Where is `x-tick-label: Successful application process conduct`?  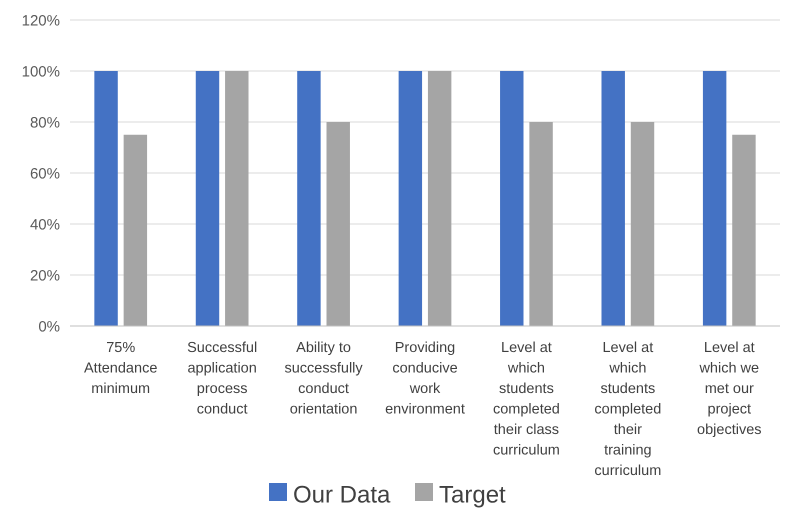 x-tick-label: Successful application process conduct is located at coordinates (222, 379).